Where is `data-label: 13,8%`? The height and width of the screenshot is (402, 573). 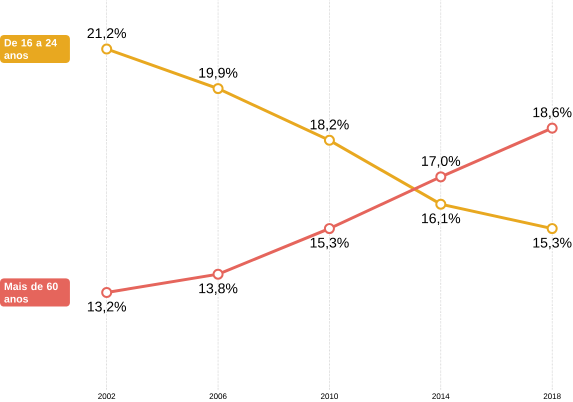
data-label: 13,8% is located at coordinates (218, 289).